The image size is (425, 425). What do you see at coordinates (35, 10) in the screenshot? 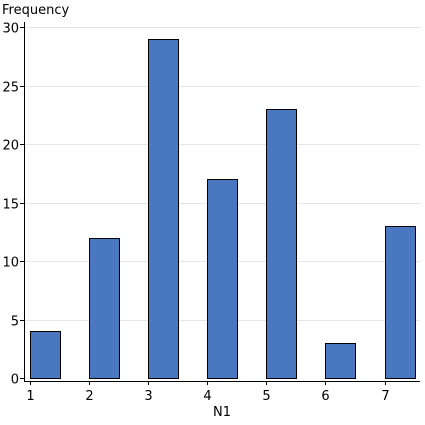
I see `y-axis-title: Frequency` at bounding box center [35, 10].